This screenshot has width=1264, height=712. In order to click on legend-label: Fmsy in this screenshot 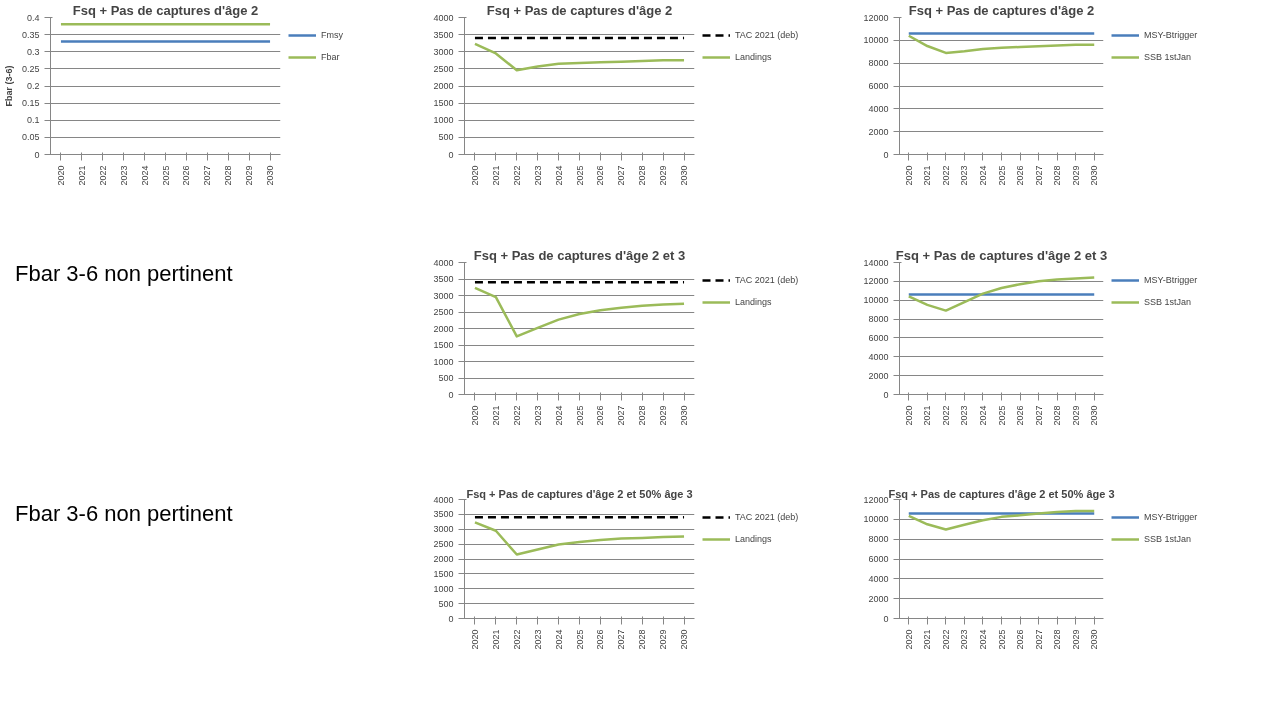, I will do `click(332, 35)`.